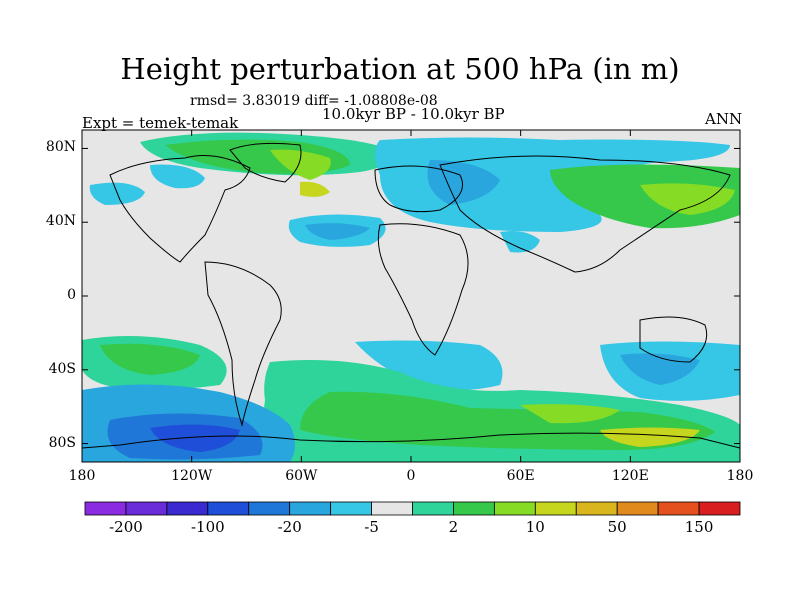  Describe the element at coordinates (650, 437) in the screenshot. I see `anomaly-antarctic-core-b` at that location.